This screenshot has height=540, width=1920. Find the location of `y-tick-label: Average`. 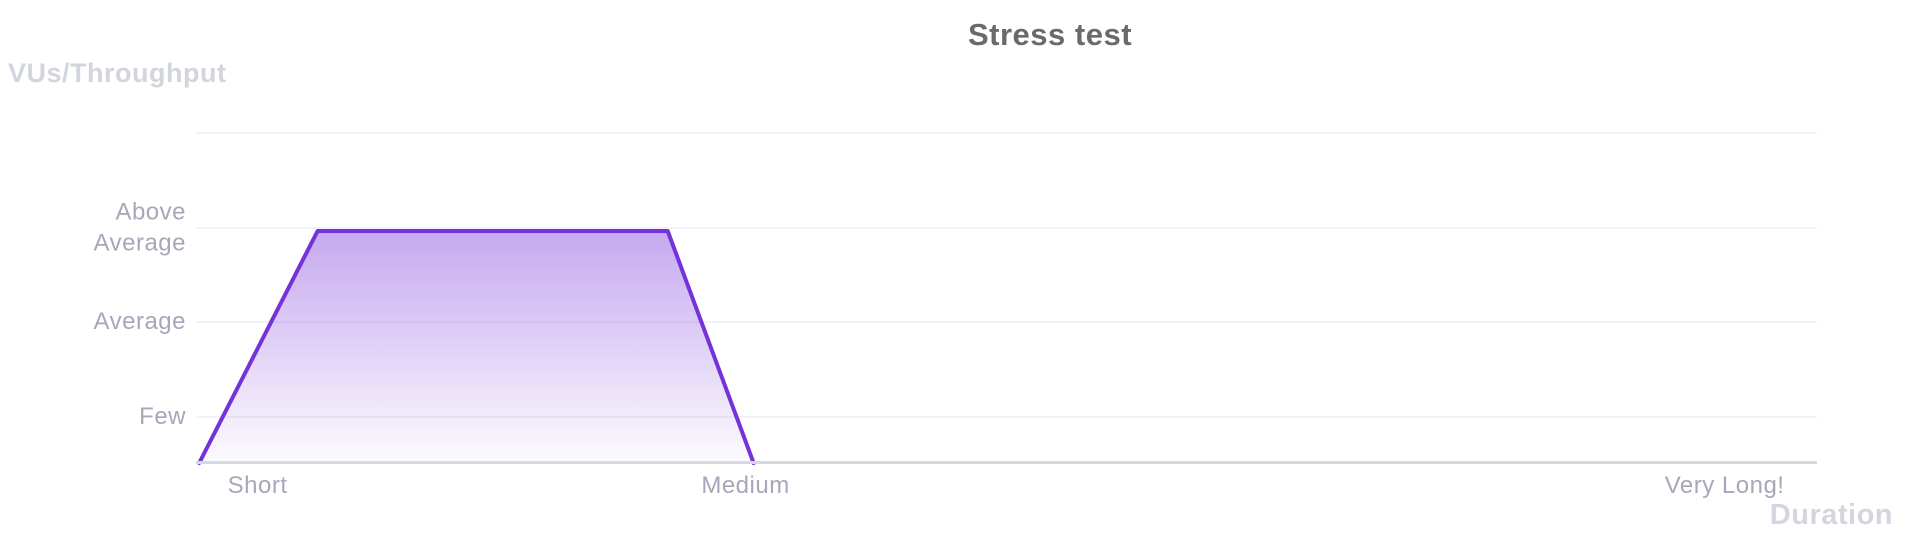

y-tick-label: Average is located at coordinates (139, 321).